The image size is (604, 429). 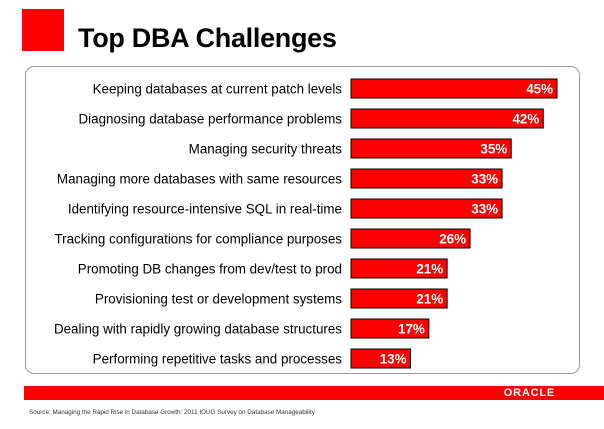 I want to click on brand-wordmark: ORACLE, so click(x=529, y=393).